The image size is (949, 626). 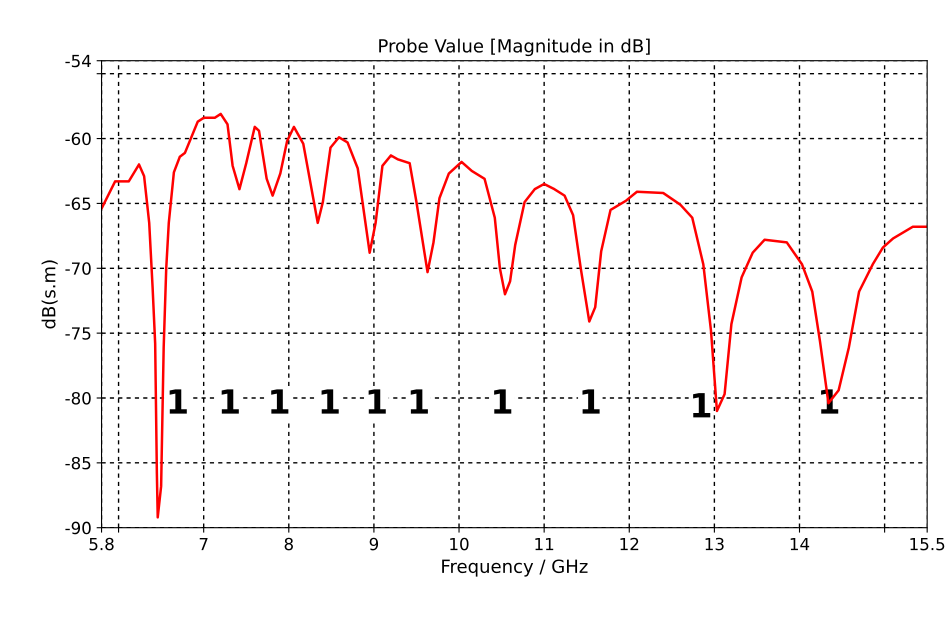 What do you see at coordinates (77, 333) in the screenshot?
I see `y-tick-label: -75` at bounding box center [77, 333].